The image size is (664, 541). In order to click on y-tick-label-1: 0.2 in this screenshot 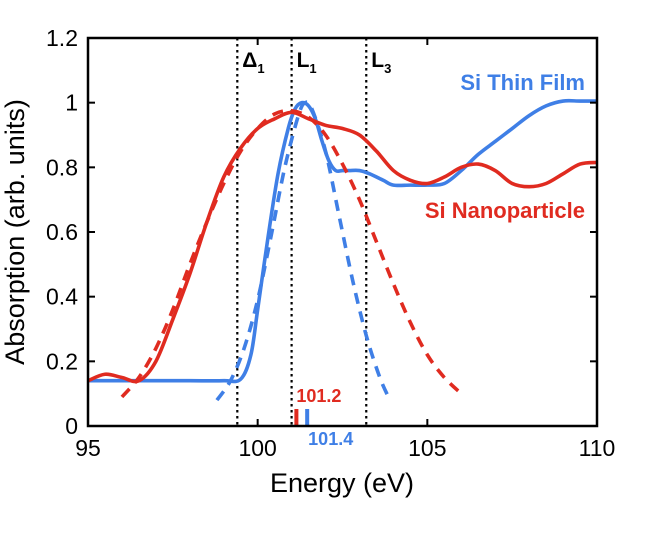, I will do `click(62, 361)`.